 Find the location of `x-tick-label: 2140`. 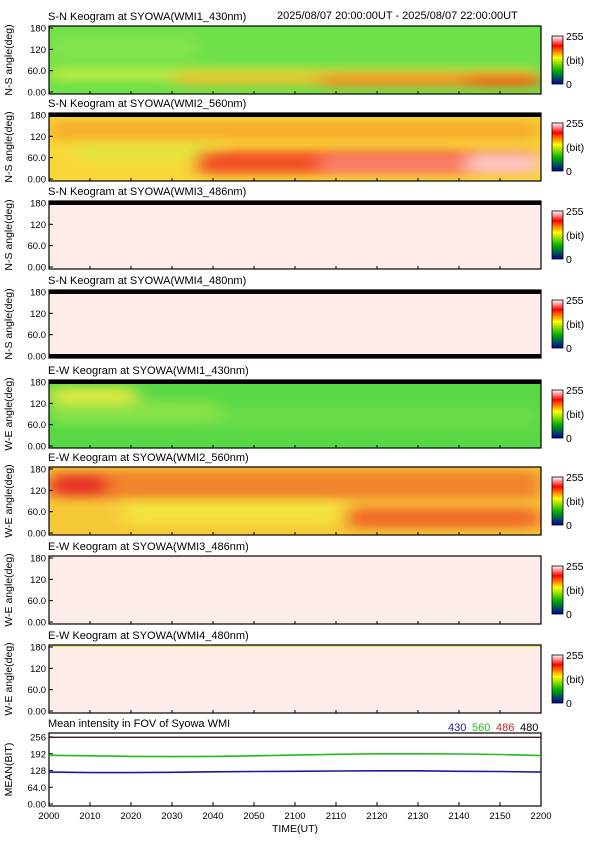

x-tick-label: 2140 is located at coordinates (458, 816).